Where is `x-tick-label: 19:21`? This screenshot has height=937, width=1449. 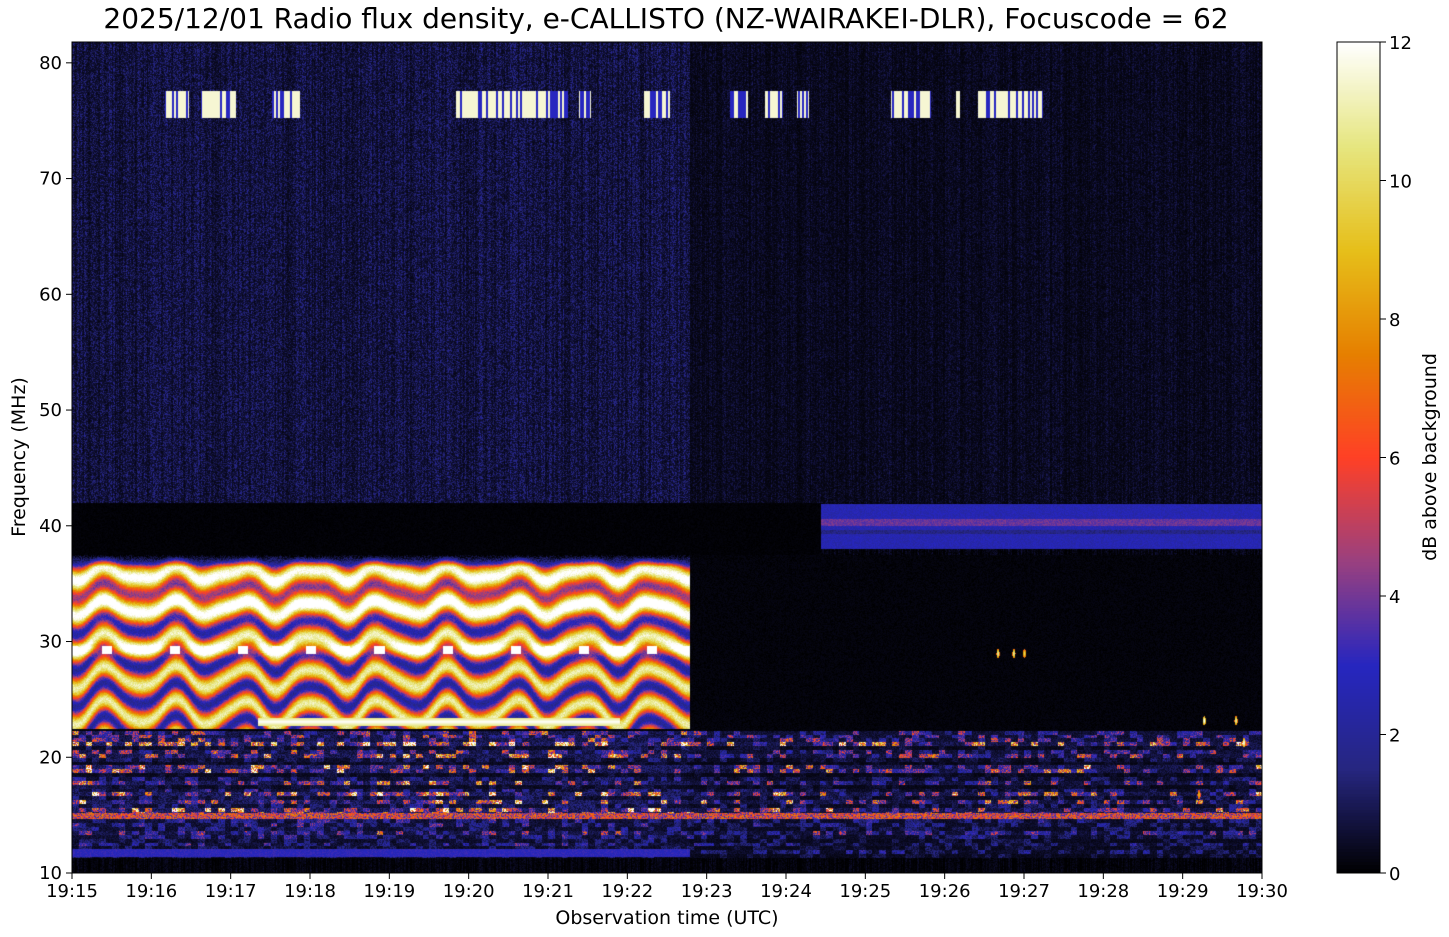 x-tick-label: 19:21 is located at coordinates (548, 891).